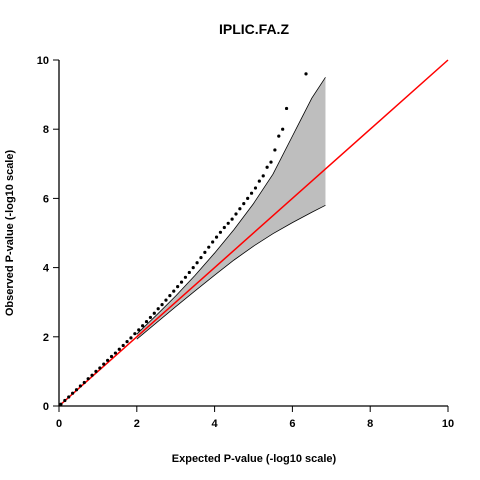 The height and width of the screenshot is (480, 480). What do you see at coordinates (292, 424) in the screenshot?
I see `x-tick-label: 6` at bounding box center [292, 424].